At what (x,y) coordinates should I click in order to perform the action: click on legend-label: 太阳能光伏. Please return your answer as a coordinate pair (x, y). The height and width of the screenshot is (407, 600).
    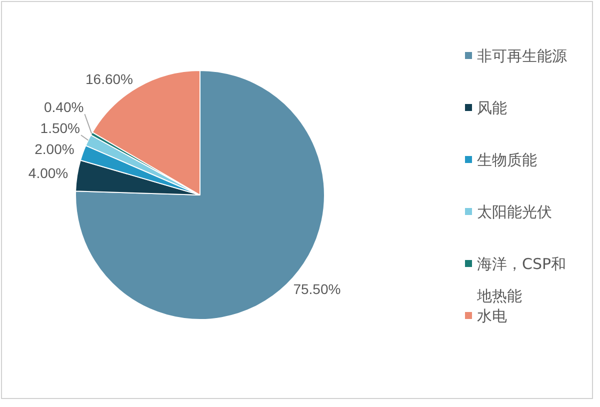
    Looking at the image, I should click on (515, 212).